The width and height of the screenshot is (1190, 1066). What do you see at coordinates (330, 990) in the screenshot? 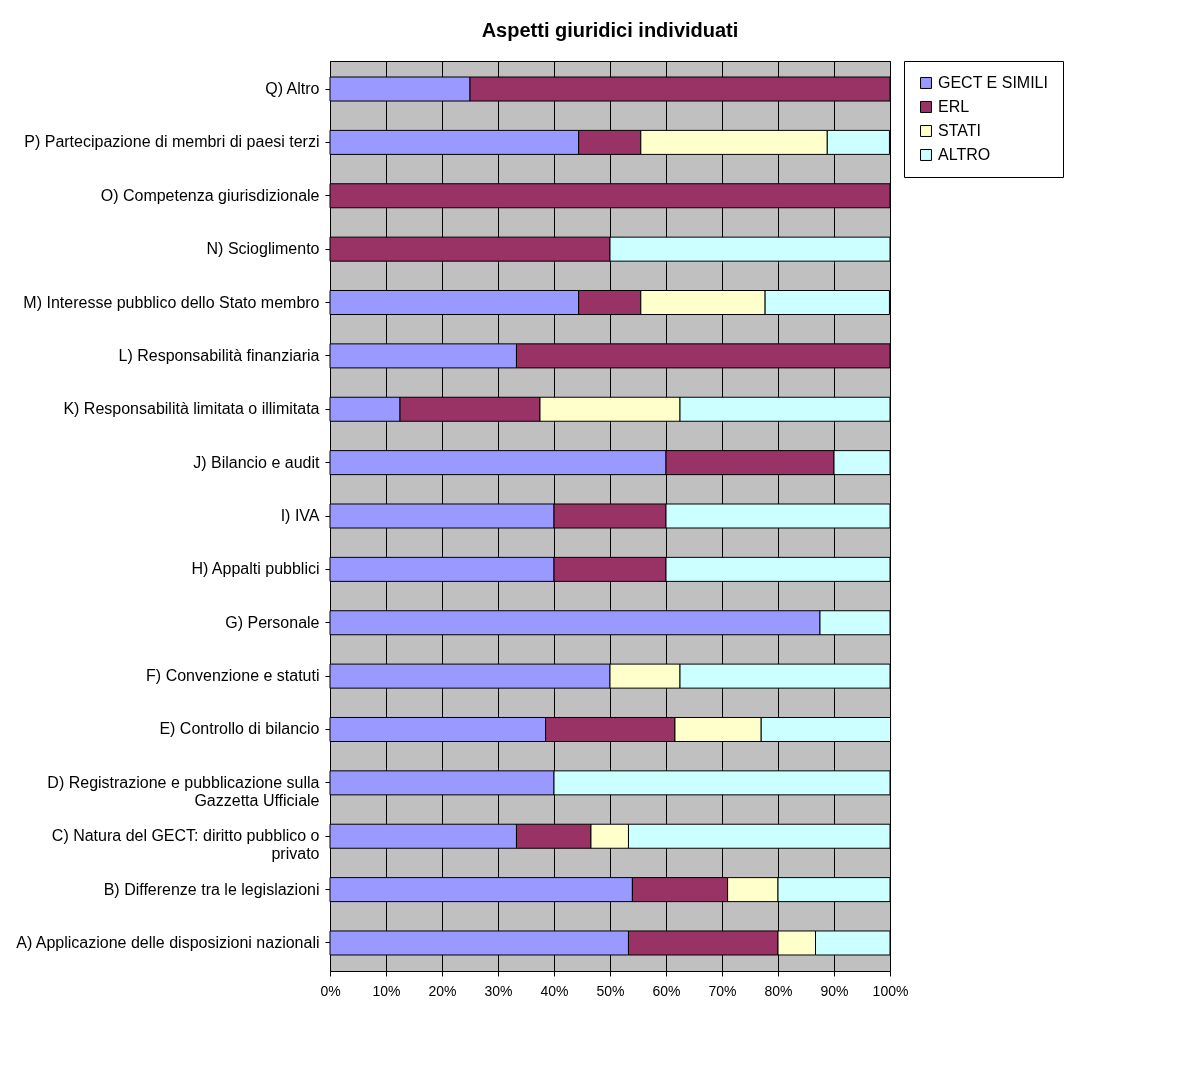
I see `x-tick-label: 0%` at bounding box center [330, 990].